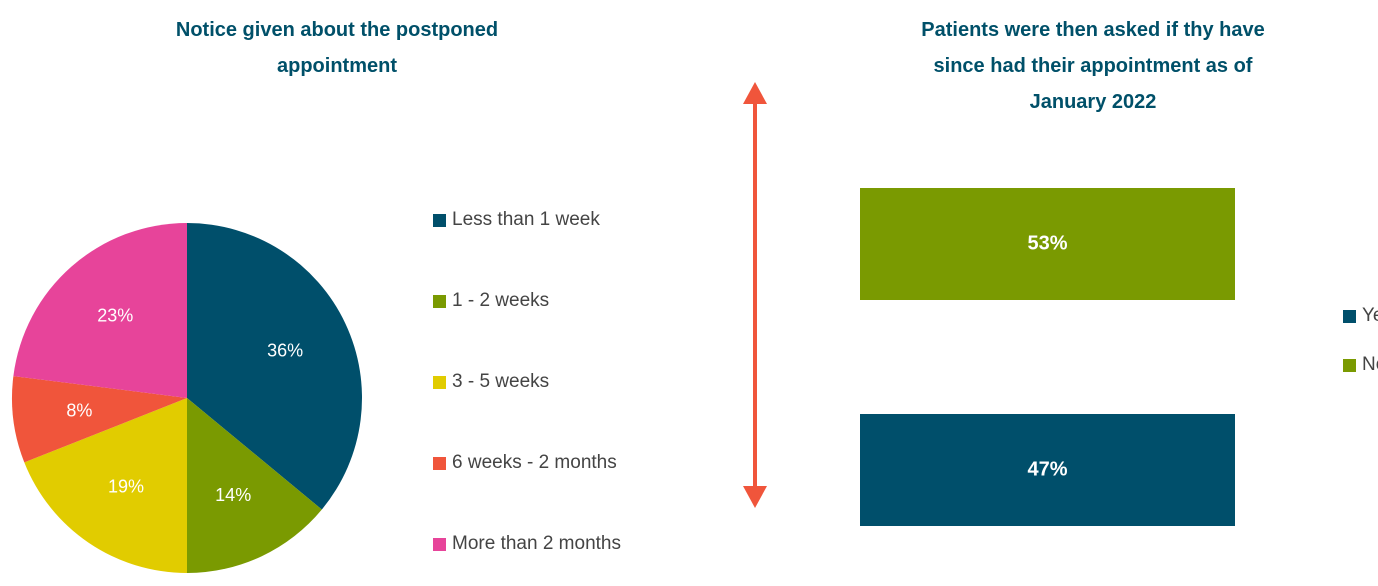  I want to click on legend-label: More than 2 months, so click(536, 543).